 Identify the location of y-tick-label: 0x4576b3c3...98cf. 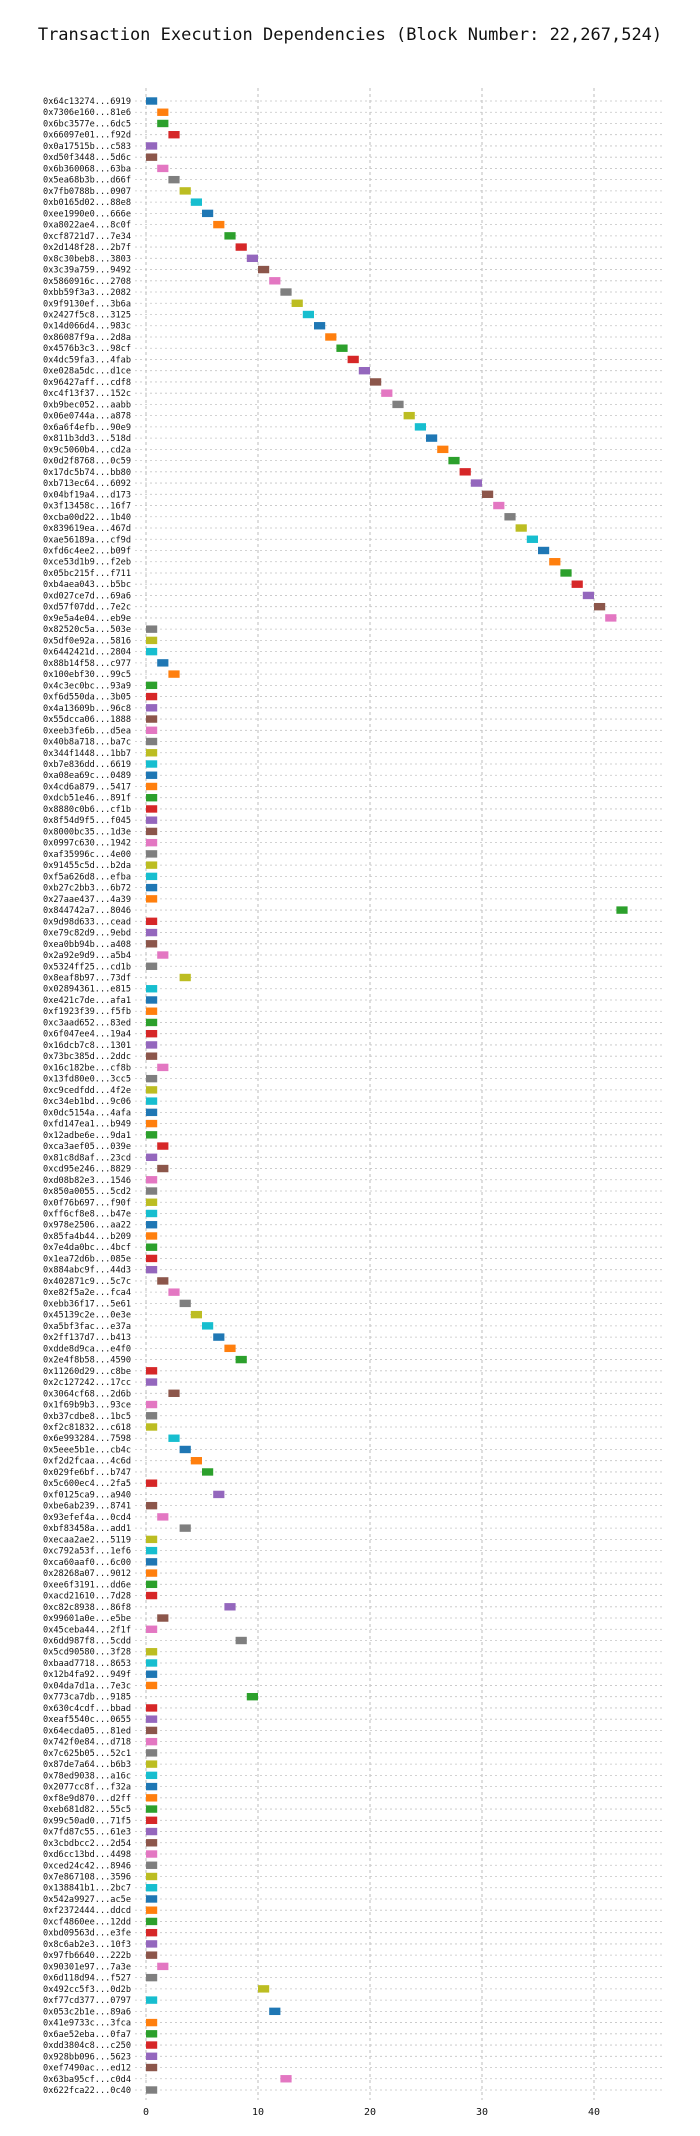
(87, 349).